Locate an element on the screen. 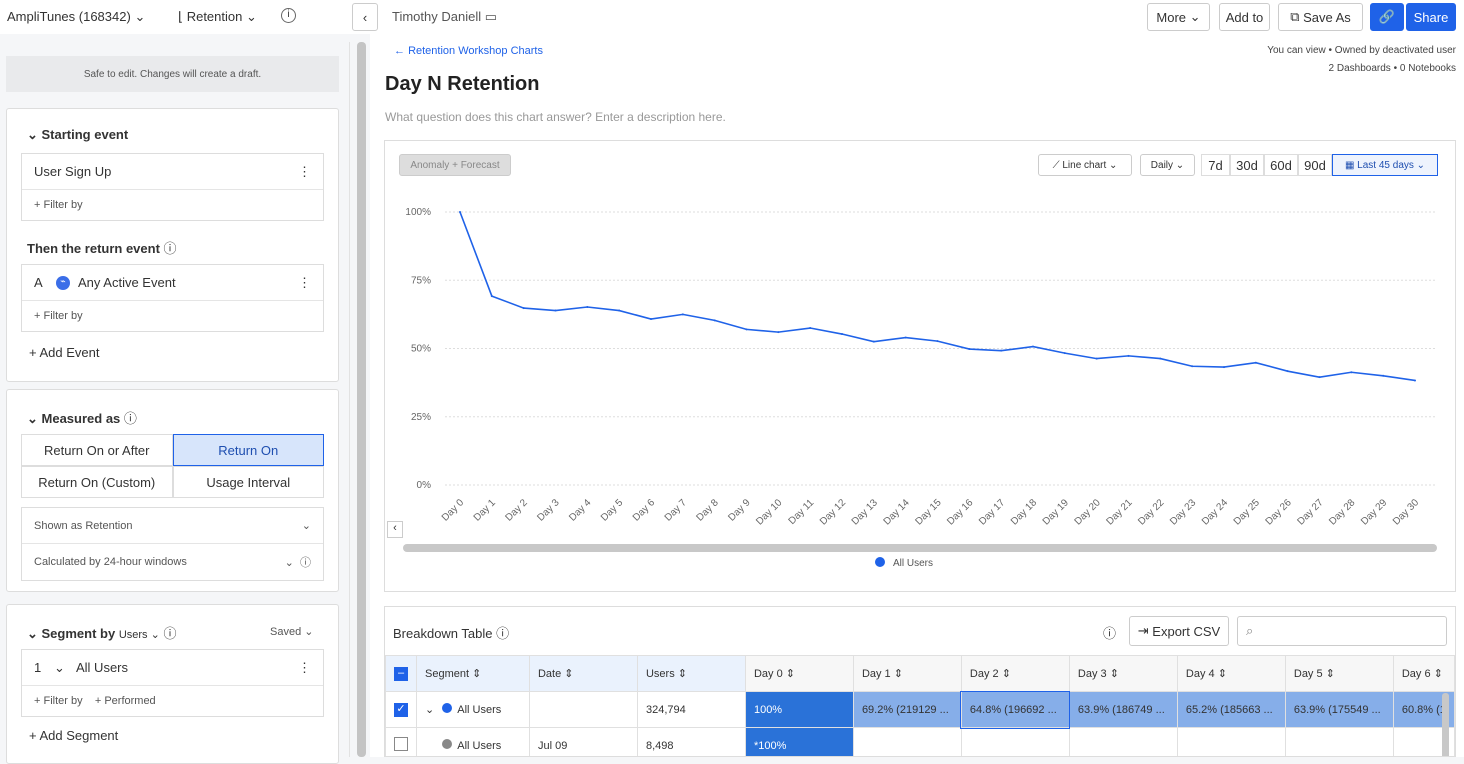  scroll-left-button: ‹ is located at coordinates (395, 529).